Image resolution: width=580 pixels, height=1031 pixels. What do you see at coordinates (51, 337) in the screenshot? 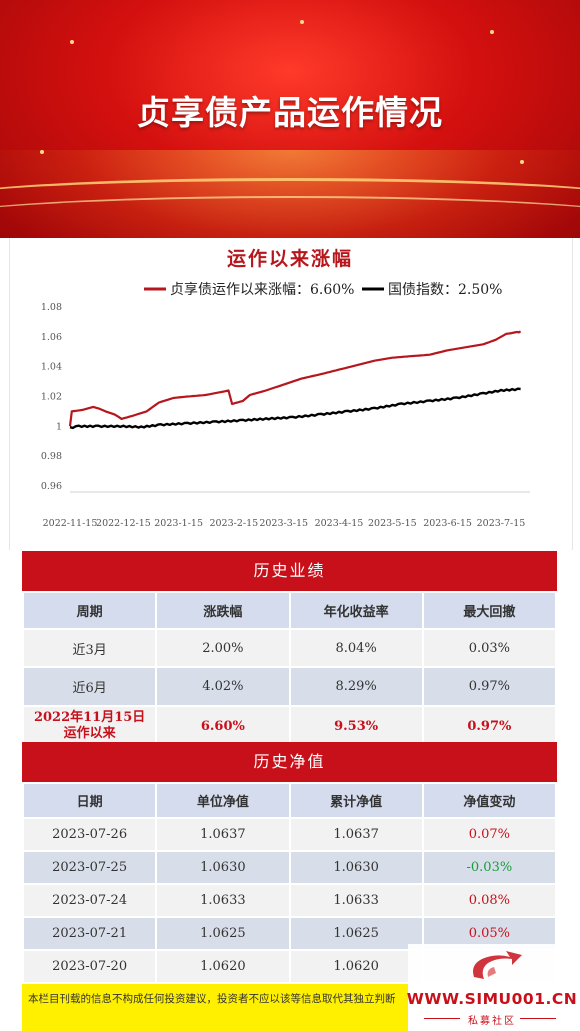
I see `y-tick-label: 1.06` at bounding box center [51, 337].